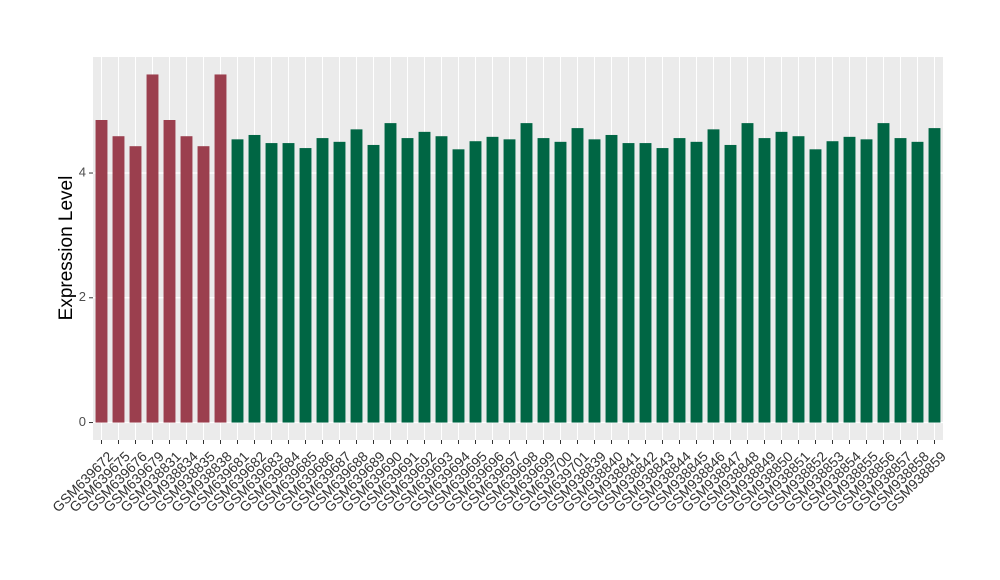 Image resolution: width=1000 pixels, height=580 pixels. Describe the element at coordinates (82, 296) in the screenshot. I see `y-tick-label: 2` at that location.